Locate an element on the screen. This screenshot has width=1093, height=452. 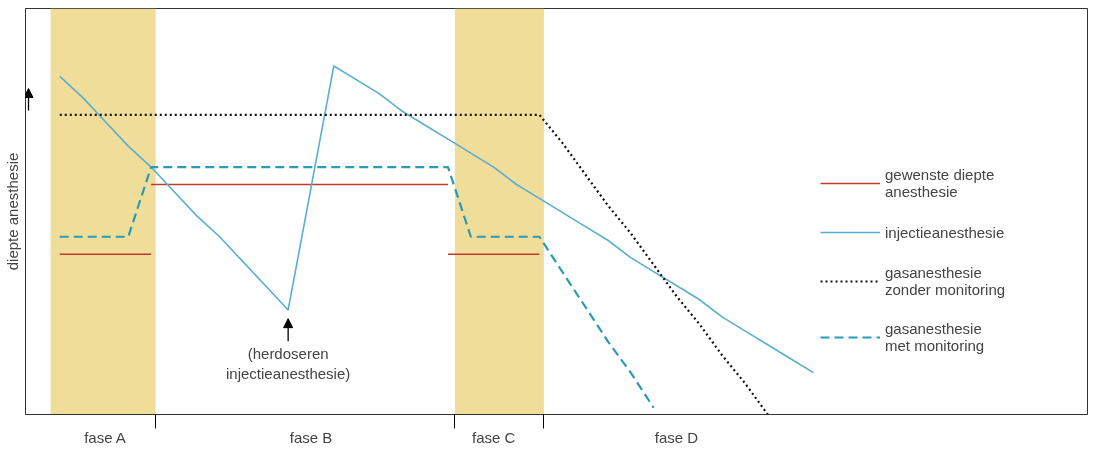
legend-label: gasanesthesie zonder monitoring is located at coordinates (945, 281).